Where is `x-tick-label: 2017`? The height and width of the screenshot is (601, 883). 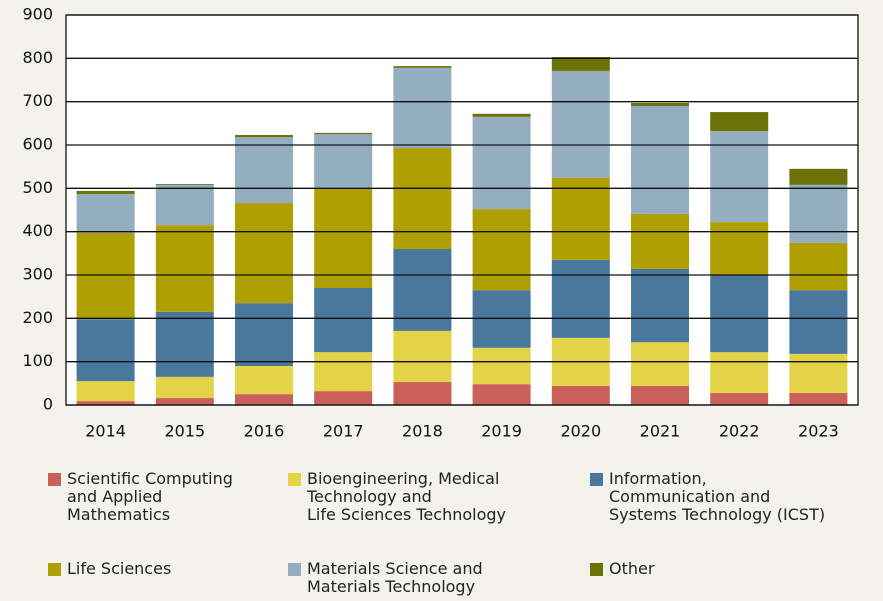
x-tick-label: 2017 is located at coordinates (343, 431).